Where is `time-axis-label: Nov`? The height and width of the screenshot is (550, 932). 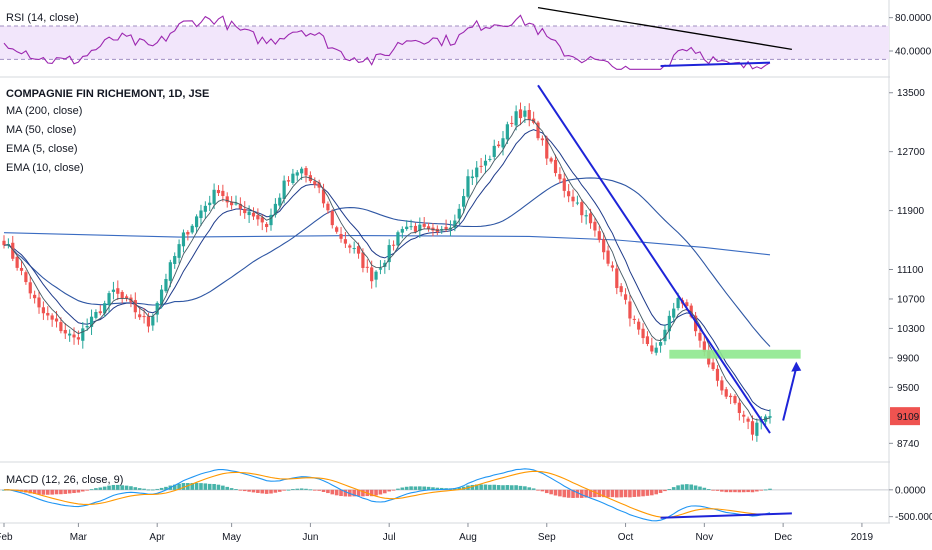
time-axis-label: Nov is located at coordinates (704, 537).